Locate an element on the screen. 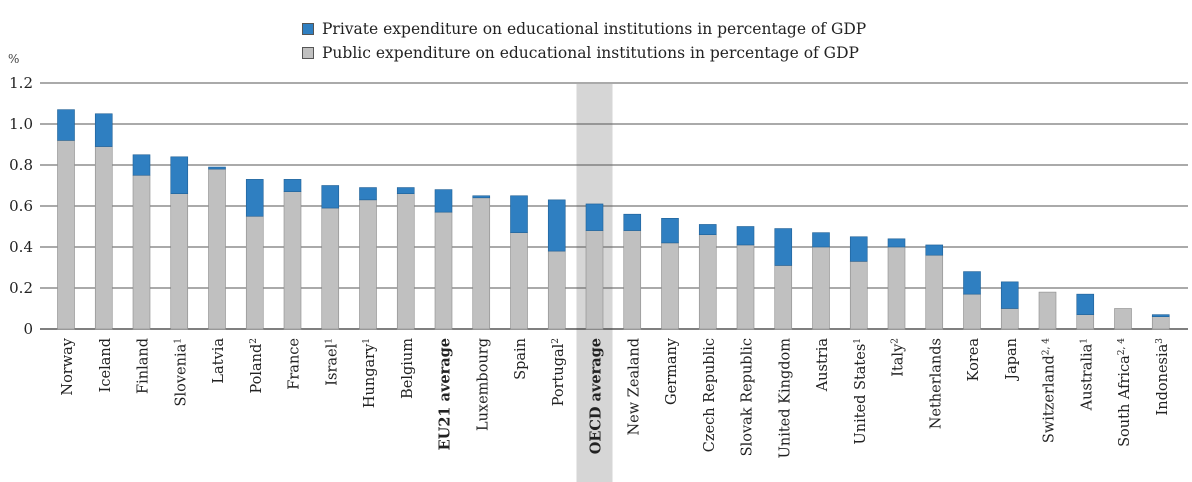  x-tick-label: Poland2 is located at coordinates (257, 366).